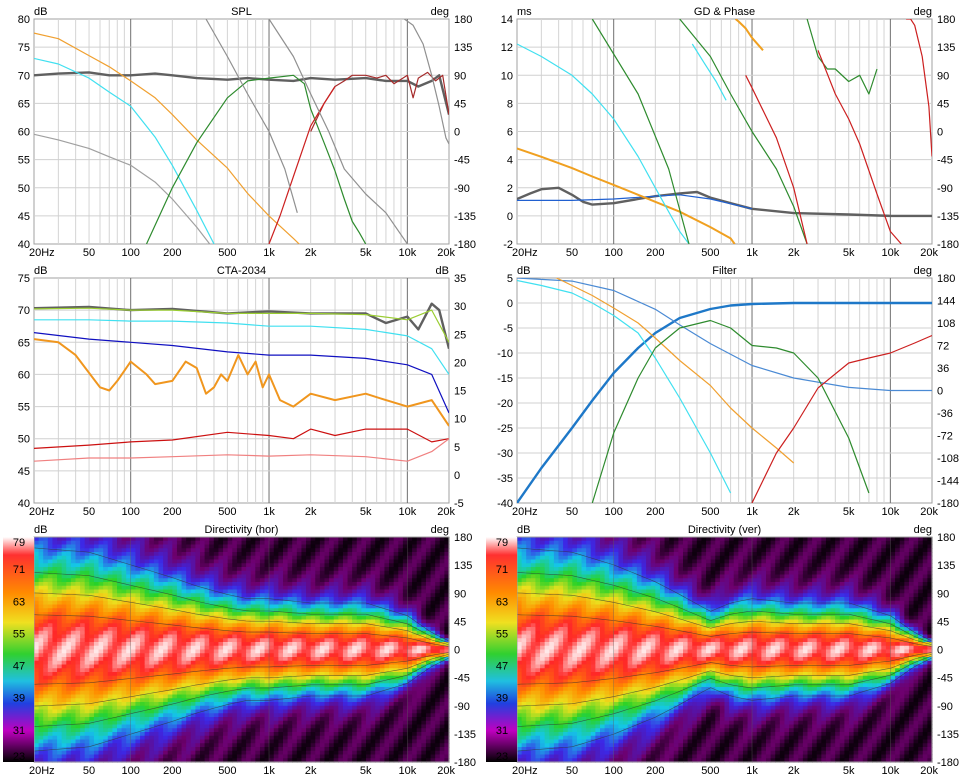 This screenshot has height=779, width=966. What do you see at coordinates (463, 48) in the screenshot?
I see `y2-tick-label: 135` at bounding box center [463, 48].